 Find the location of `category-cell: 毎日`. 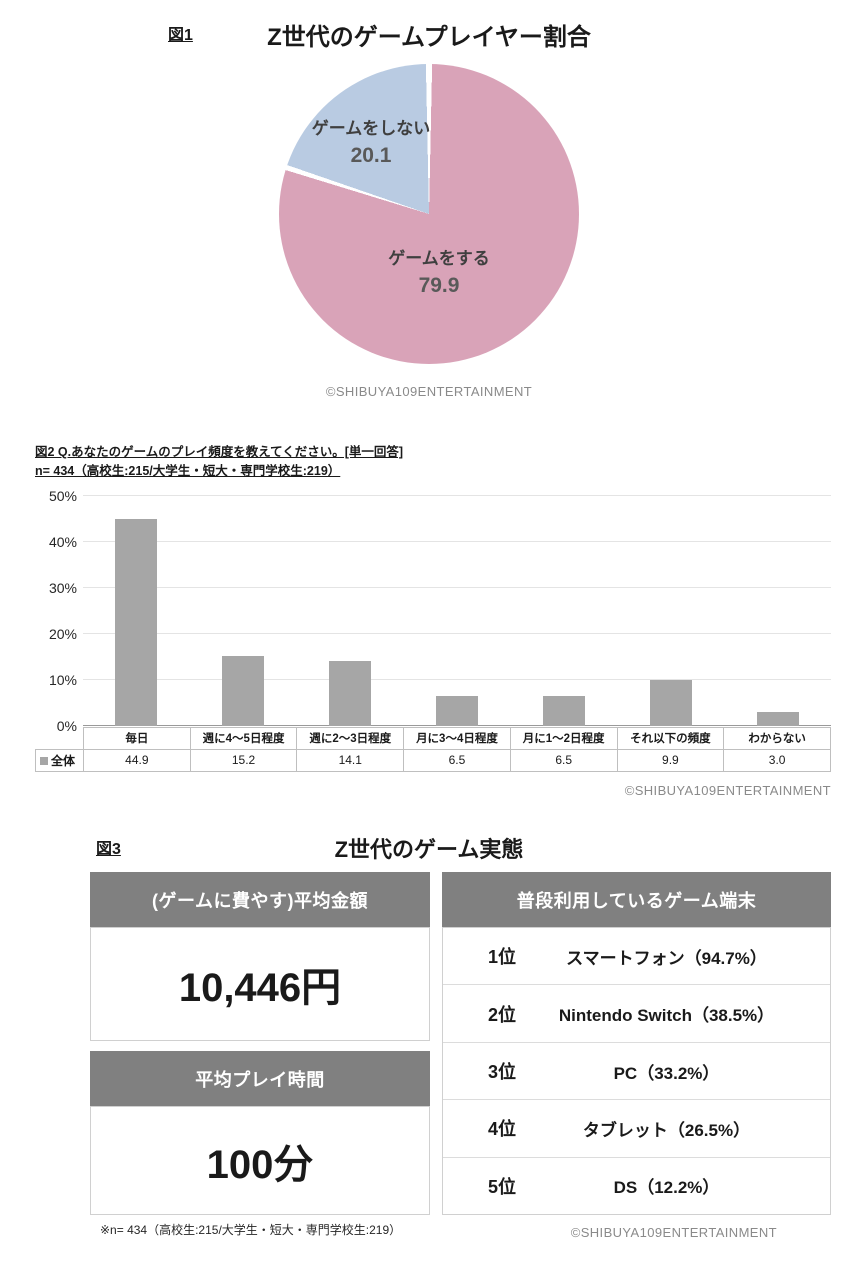

category-cell: 毎日 is located at coordinates (137, 738).